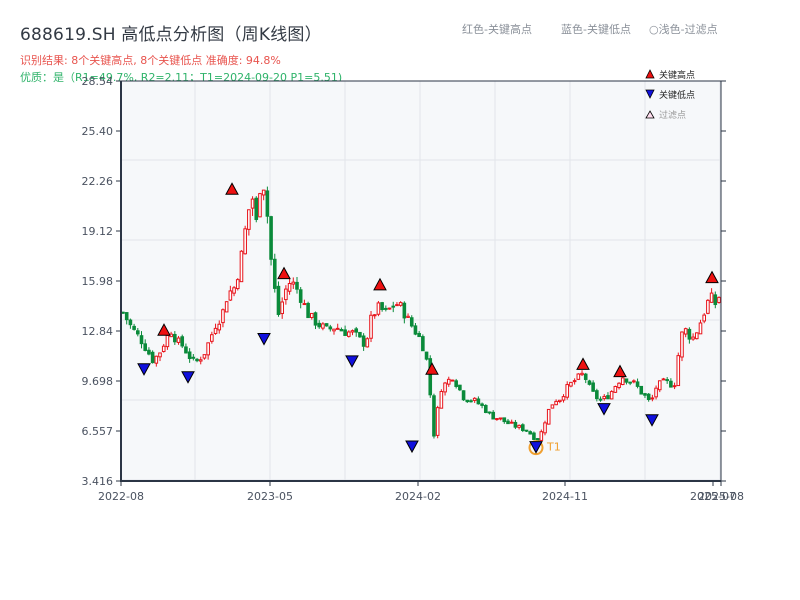 The height and width of the screenshot is (600, 800). I want to click on result-summary: 识别结果: 8个关键高点, 8个关键低点 准确度: 94.8%, so click(150, 60).